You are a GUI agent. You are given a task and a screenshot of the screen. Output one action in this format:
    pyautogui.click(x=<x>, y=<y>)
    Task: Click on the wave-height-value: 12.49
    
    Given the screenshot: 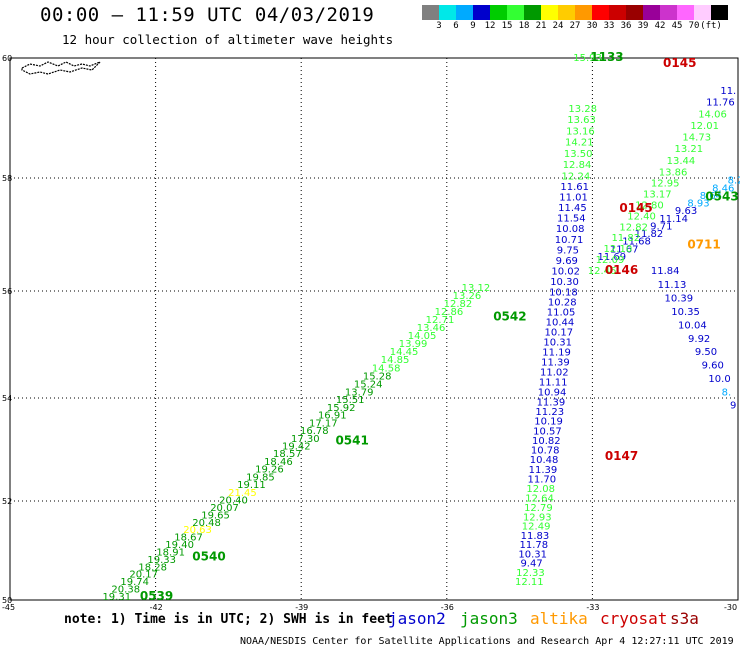 What is the action you would take?
    pyautogui.click(x=536, y=527)
    